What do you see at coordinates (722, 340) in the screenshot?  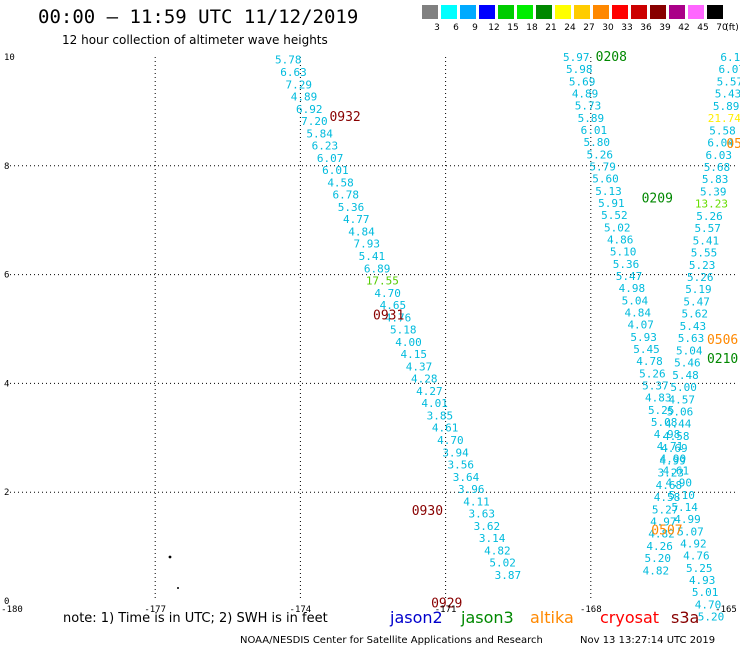 I see `pass-time-label: 0506` at bounding box center [722, 340].